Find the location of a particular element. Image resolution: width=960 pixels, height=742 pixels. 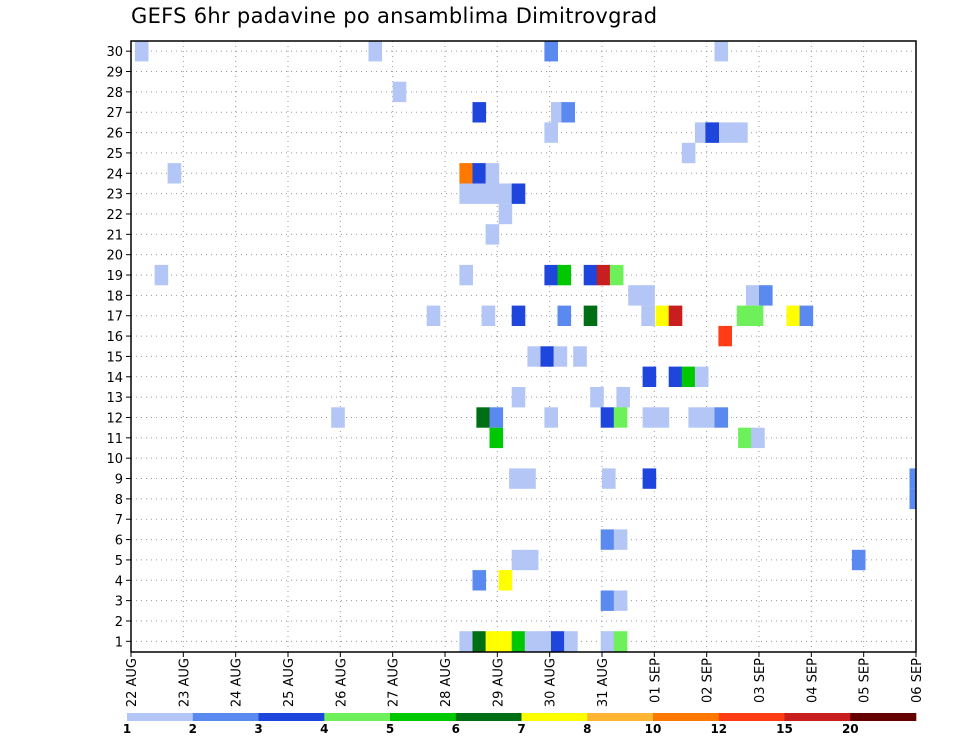

y-tick-label: 14 is located at coordinates (114, 378).